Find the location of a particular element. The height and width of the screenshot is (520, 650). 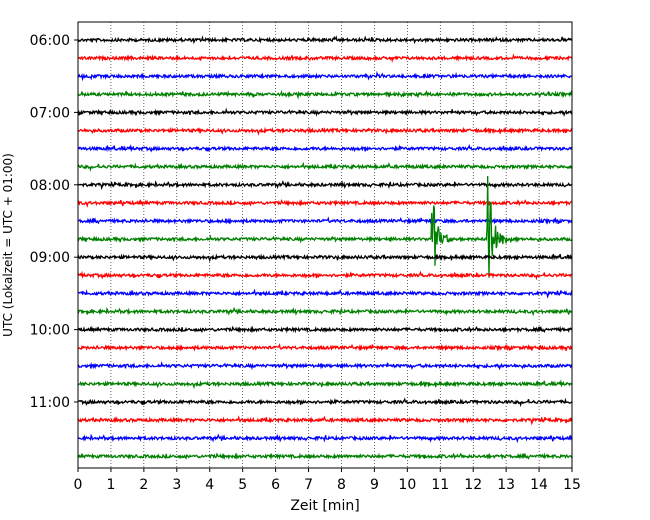

x-tick-label: 12 is located at coordinates (473, 485).